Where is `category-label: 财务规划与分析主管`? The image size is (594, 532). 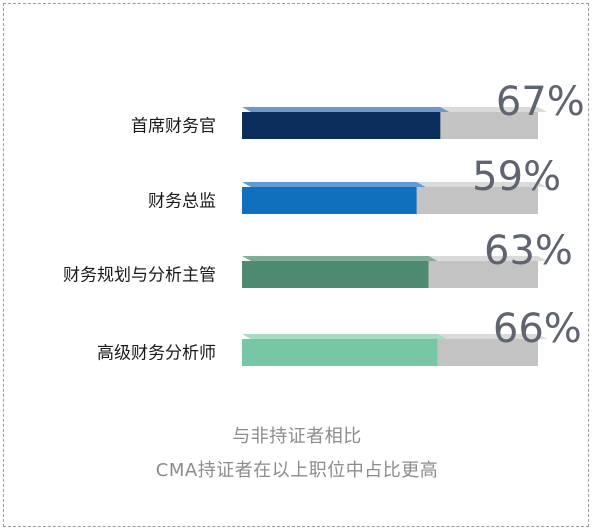 category-label: 财务规划与分析主管 is located at coordinates (139, 276).